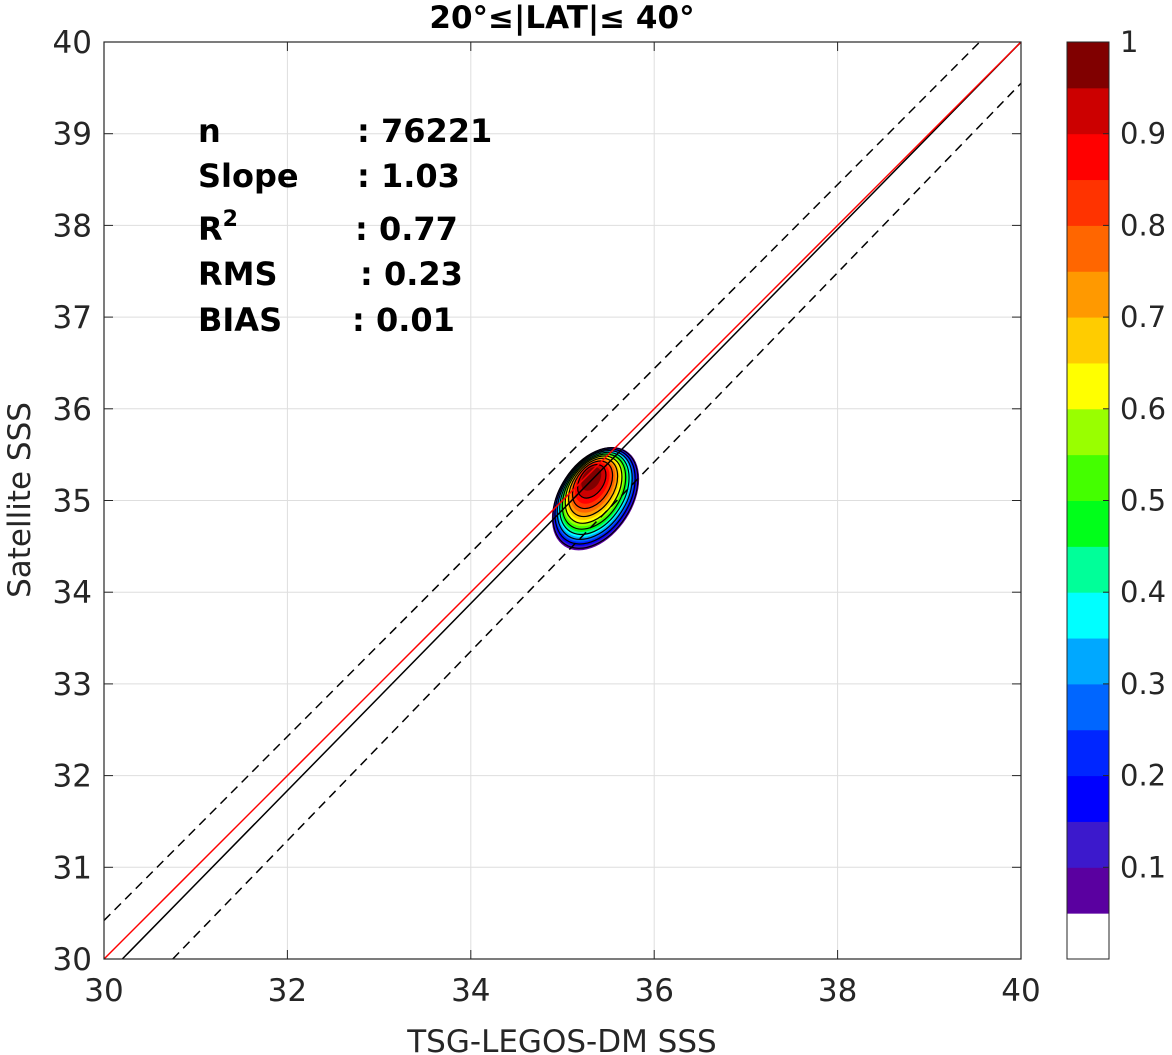 The width and height of the screenshot is (1172, 1055). I want to click on colorbar-tick-label: 1, so click(1129, 42).